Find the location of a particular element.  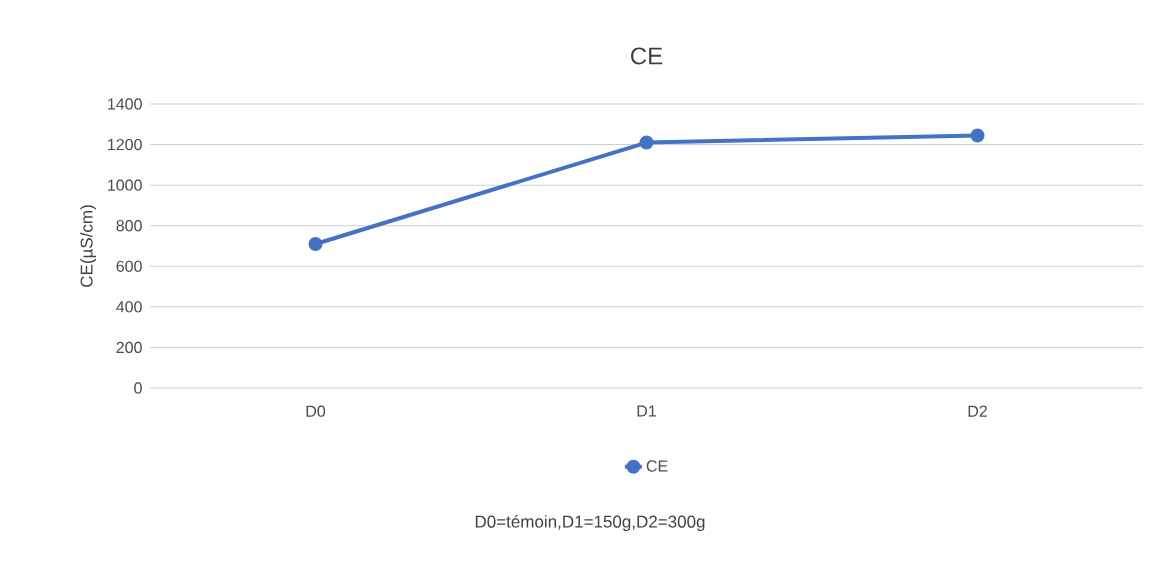

text: D0=témoin,D1=150g,D2=300g is located at coordinates (590, 523).